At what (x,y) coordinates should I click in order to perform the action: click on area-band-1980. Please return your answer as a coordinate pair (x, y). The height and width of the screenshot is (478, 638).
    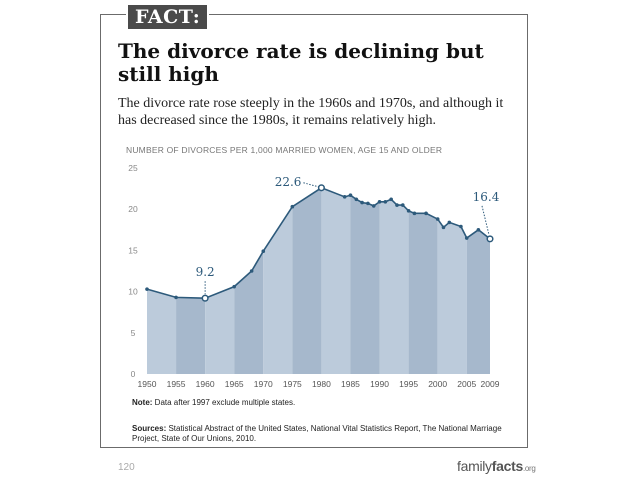
    Looking at the image, I should click on (336, 280).